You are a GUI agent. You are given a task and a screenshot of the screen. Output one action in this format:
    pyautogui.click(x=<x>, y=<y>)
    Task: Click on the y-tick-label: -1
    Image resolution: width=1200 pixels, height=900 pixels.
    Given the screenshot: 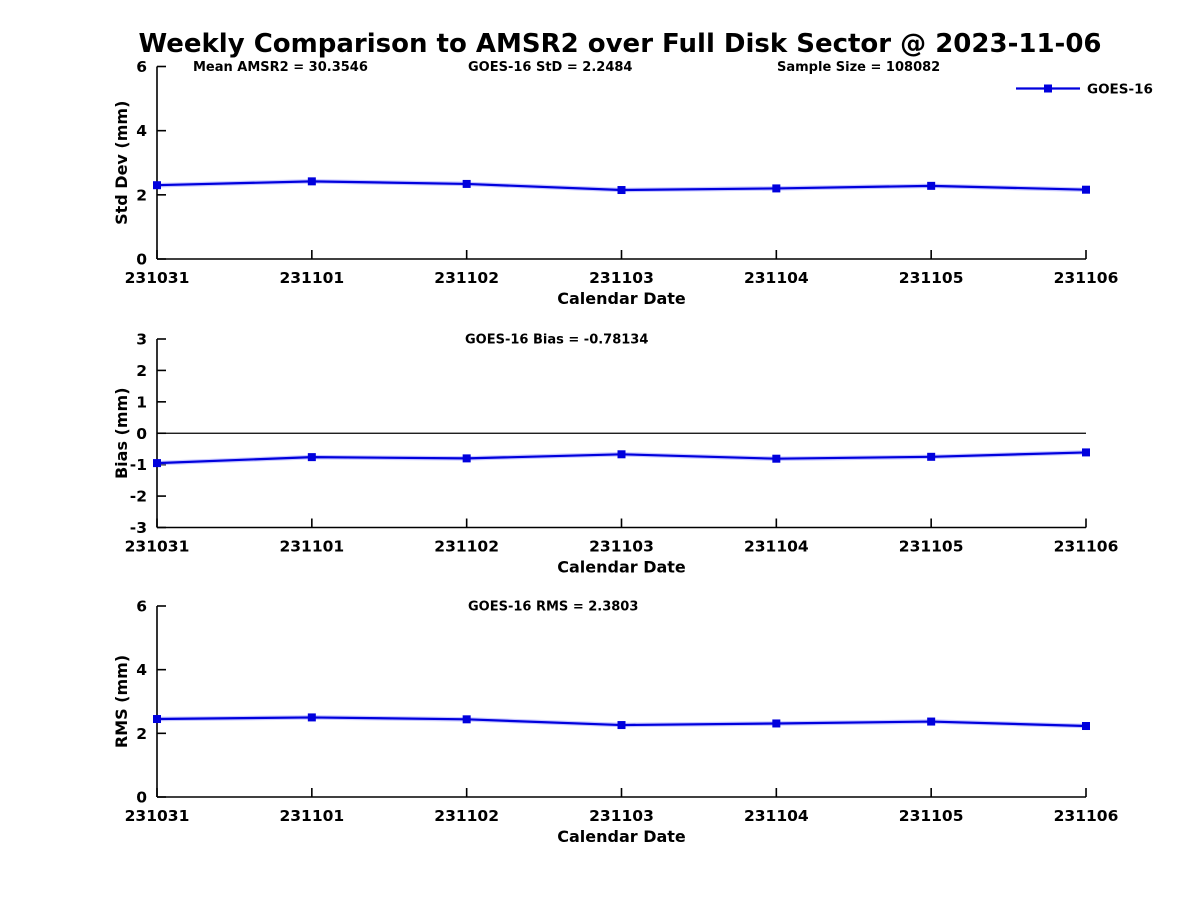 What is the action you would take?
    pyautogui.click(x=138, y=465)
    